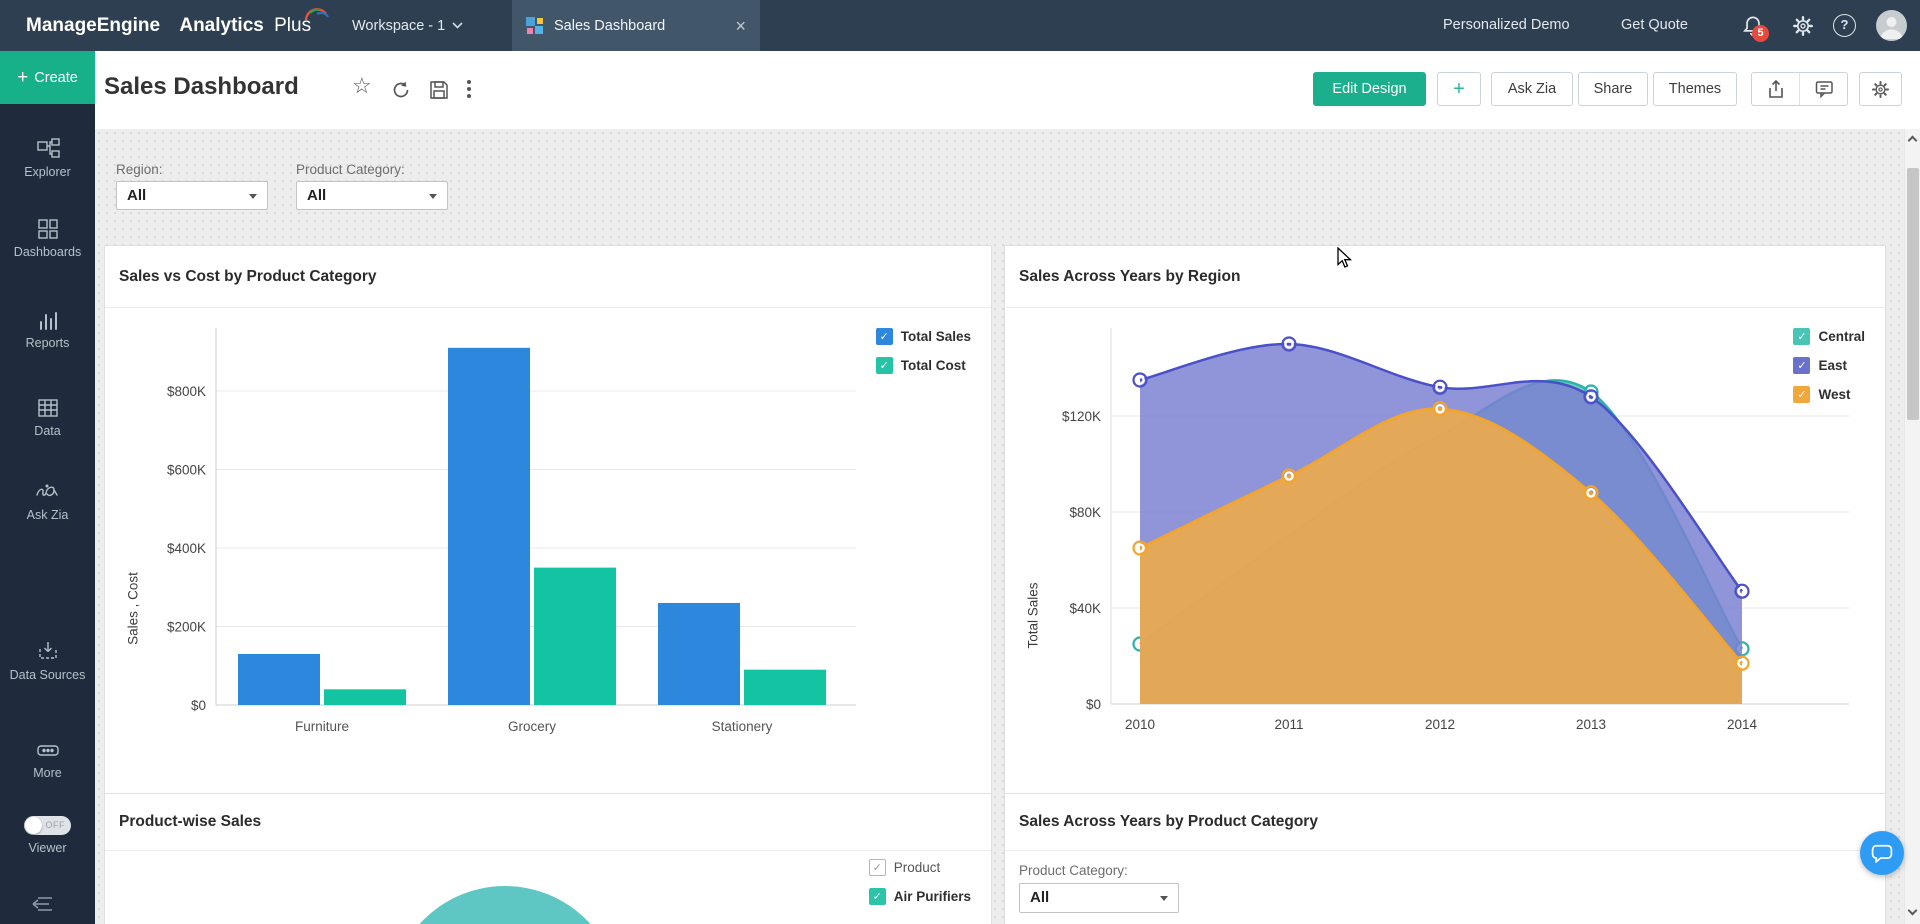 Image resolution: width=1920 pixels, height=924 pixels. I want to click on category-filter-label: Product Category:, so click(350, 169).